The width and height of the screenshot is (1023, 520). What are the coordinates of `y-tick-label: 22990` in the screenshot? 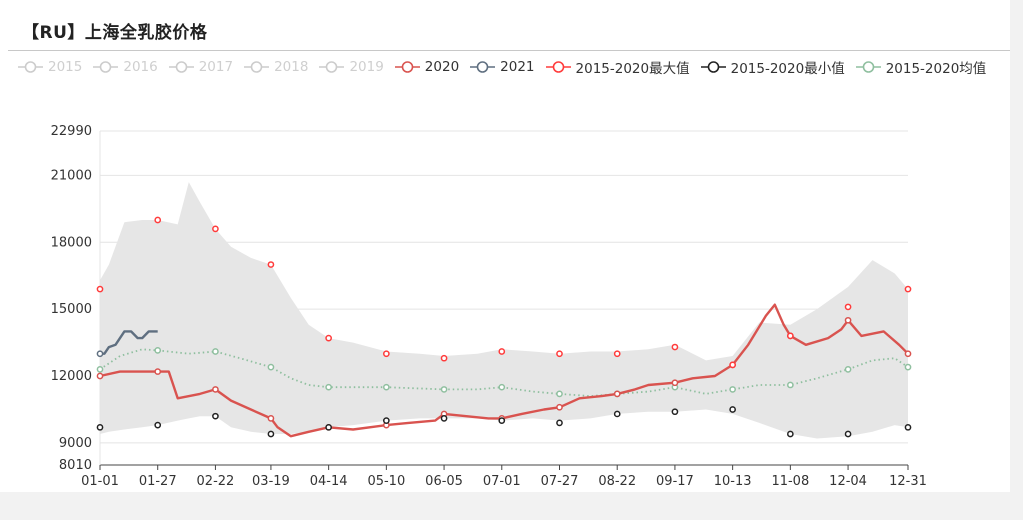 It's located at (71, 131).